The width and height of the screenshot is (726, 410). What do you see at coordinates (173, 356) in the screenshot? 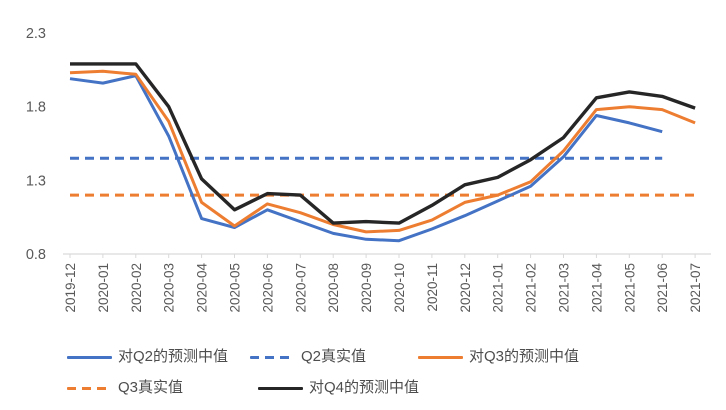
I see `legend-label: 对Q2的预测中值` at bounding box center [173, 356].